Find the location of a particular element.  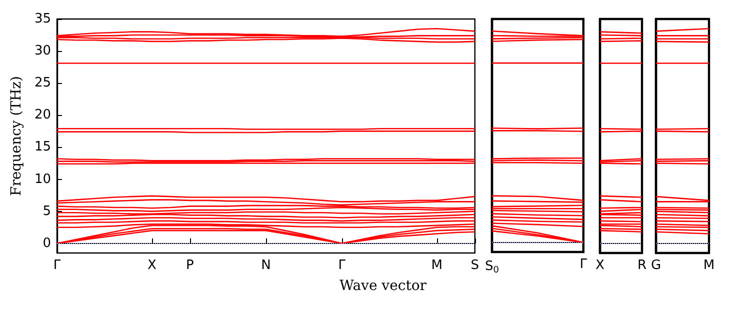

x-tick-label: N is located at coordinates (266, 265).